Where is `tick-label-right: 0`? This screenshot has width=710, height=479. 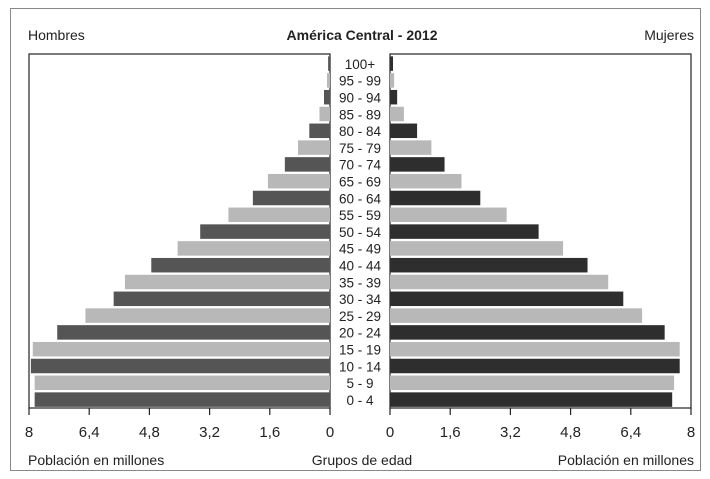 tick-label-right: 0 is located at coordinates (390, 432).